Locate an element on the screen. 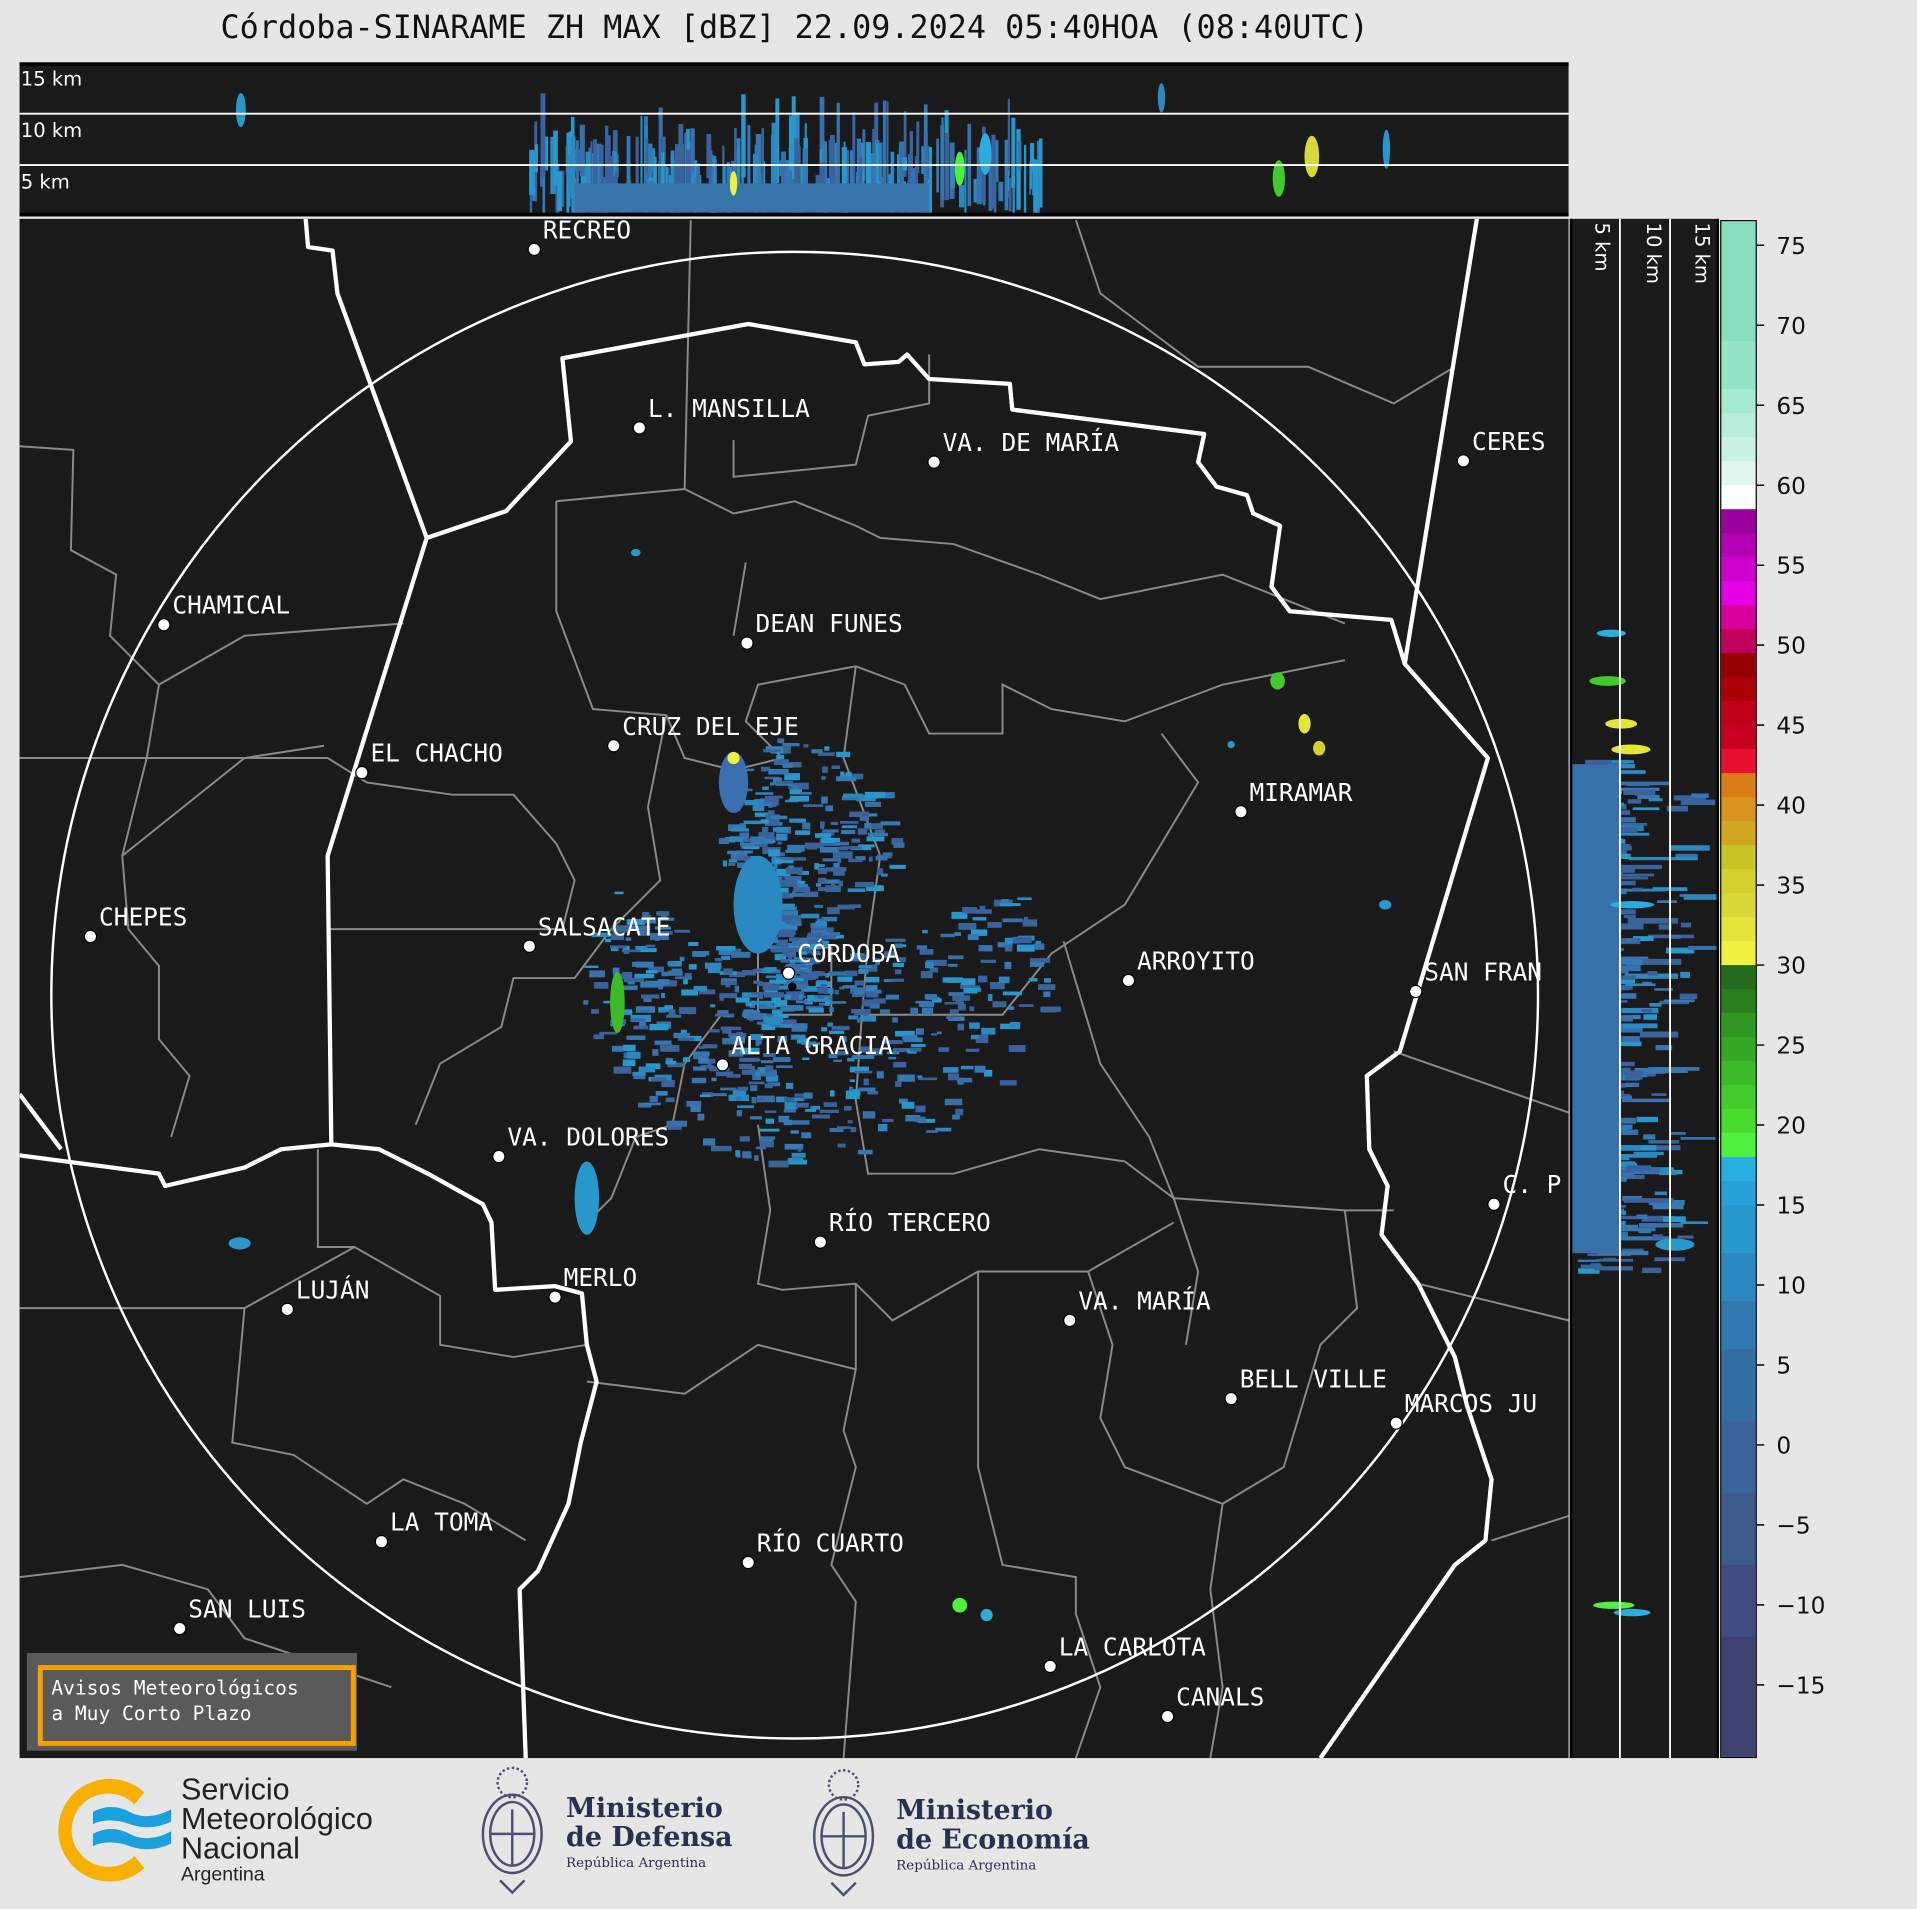  radar-echo-cell is located at coordinates (1277, 681).